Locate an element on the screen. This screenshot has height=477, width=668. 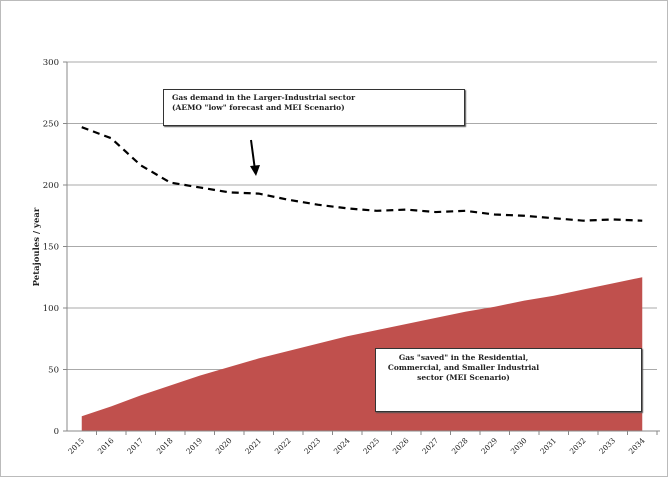
saved-annotation-line1: Gas "saved" in the Residential, is located at coordinates (463, 357).